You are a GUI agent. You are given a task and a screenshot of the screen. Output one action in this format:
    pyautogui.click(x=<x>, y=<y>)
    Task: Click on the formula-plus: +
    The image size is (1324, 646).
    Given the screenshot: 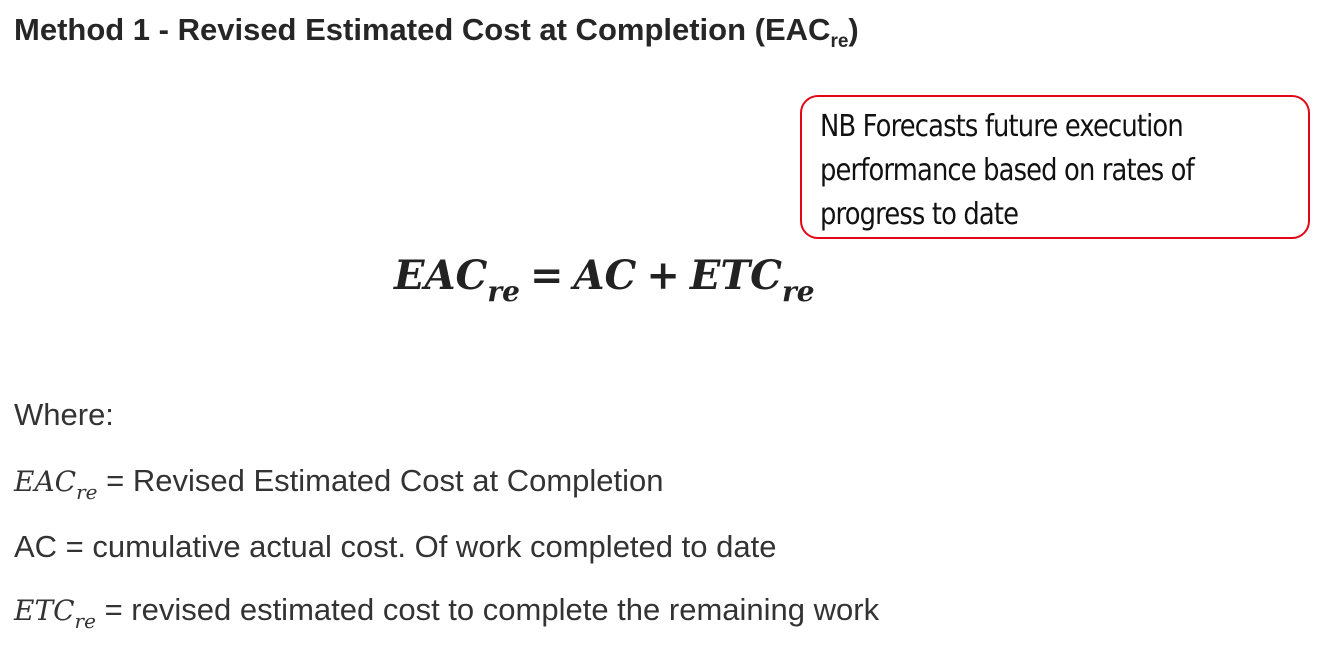 What is the action you would take?
    pyautogui.click(x=663, y=275)
    